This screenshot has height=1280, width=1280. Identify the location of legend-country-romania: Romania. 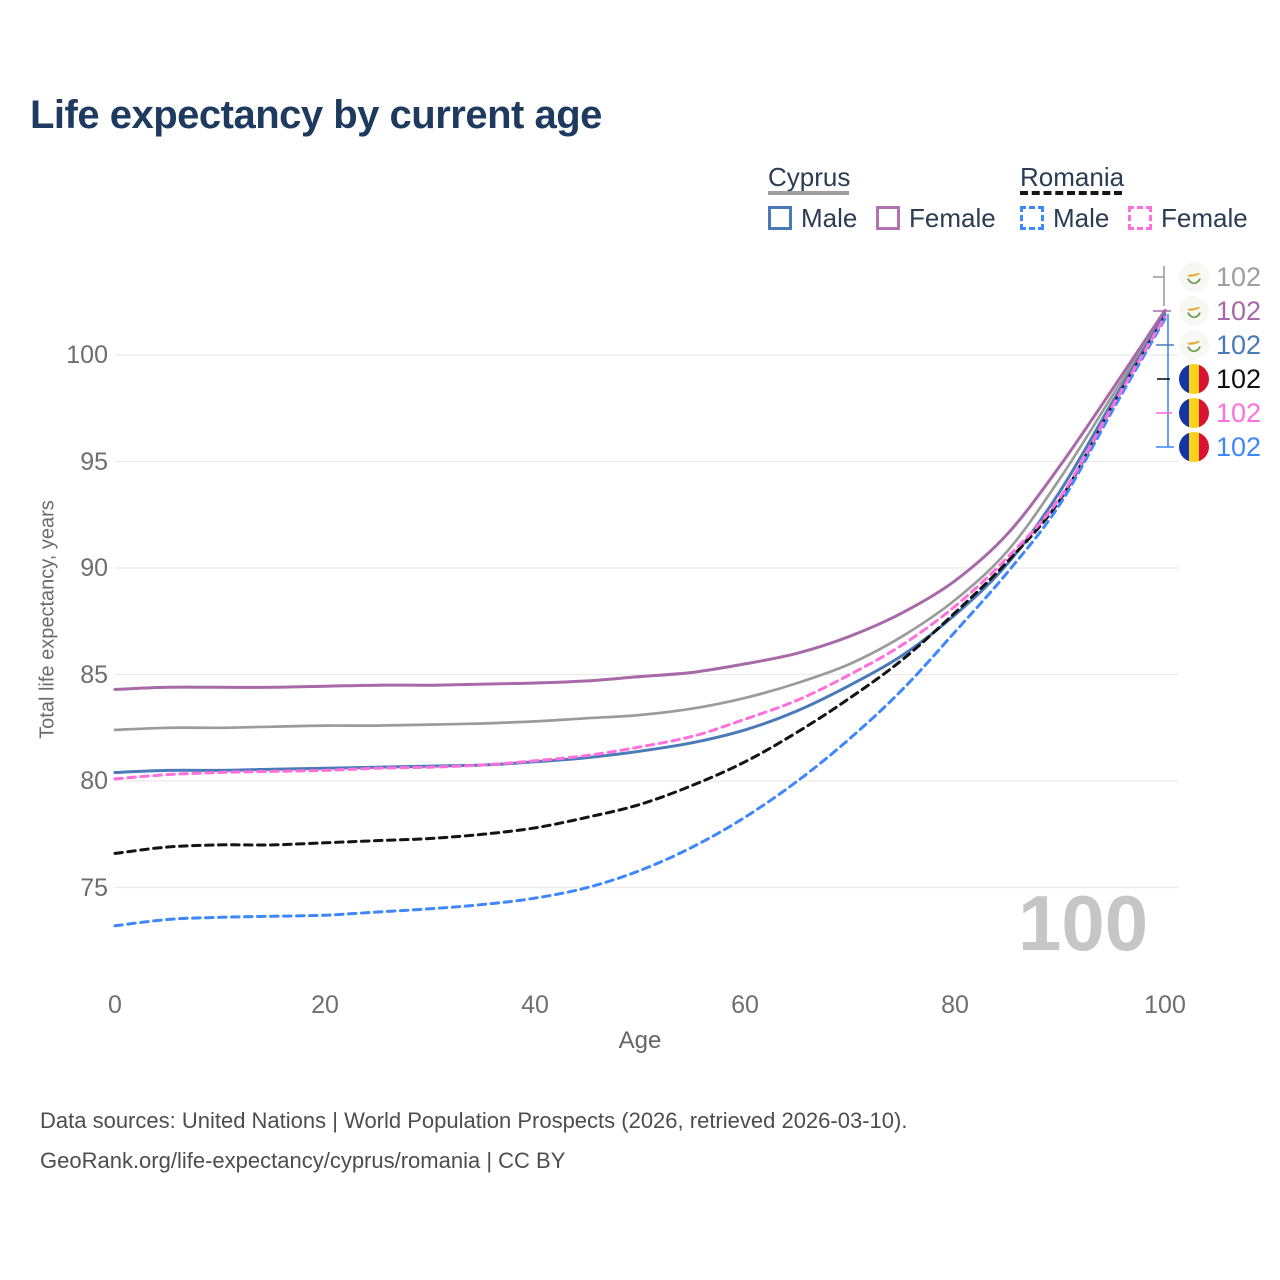
(1072, 177).